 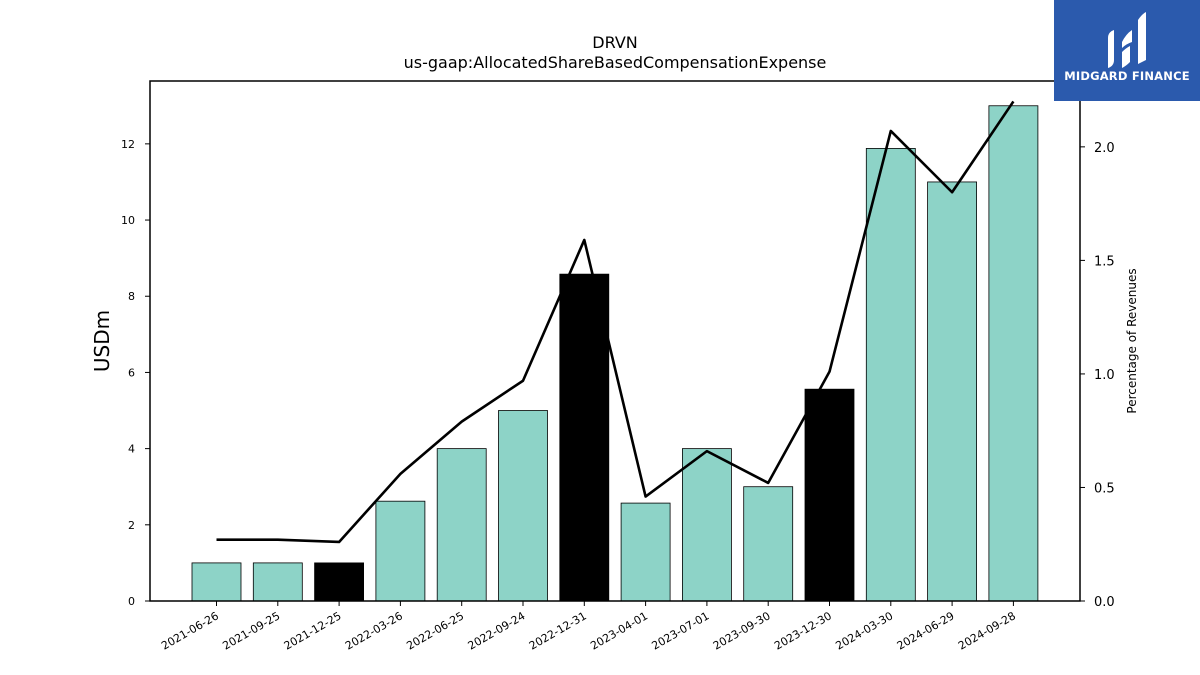 What do you see at coordinates (313, 630) in the screenshot?
I see `x-tick-label: 2021-12-25` at bounding box center [313, 630].